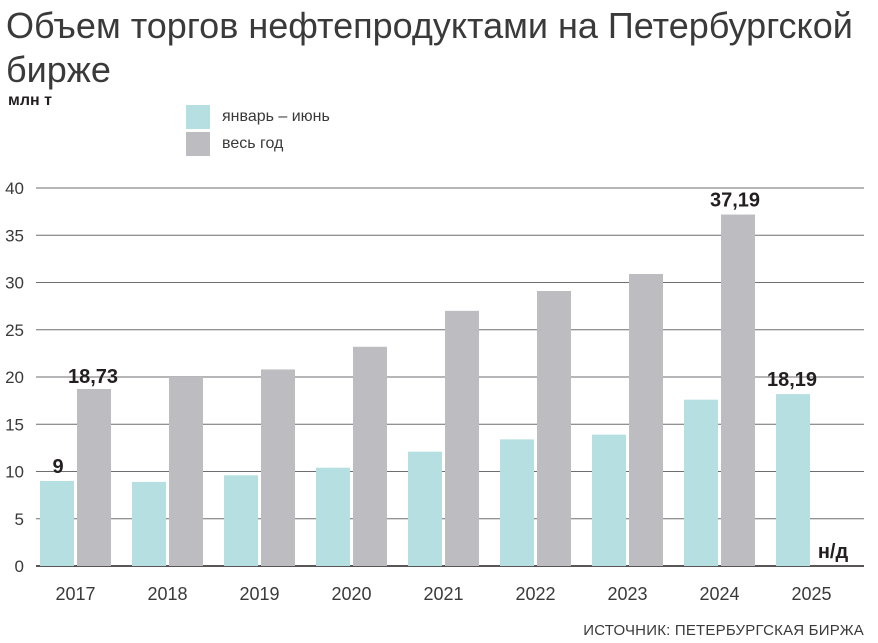  I want to click on x-tick-label-2020: 2020, so click(351, 594).